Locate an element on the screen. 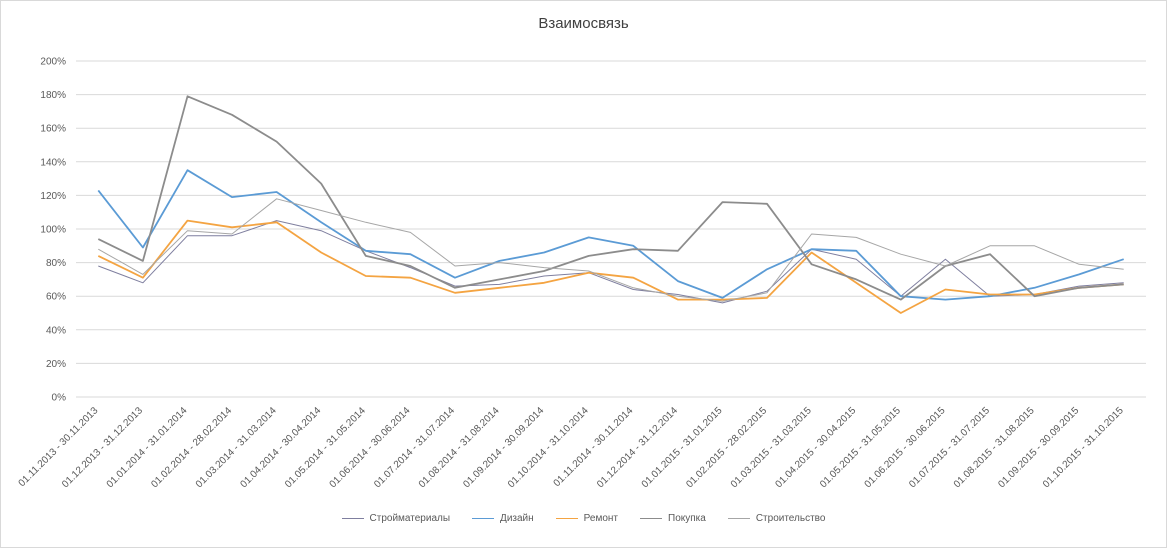 Image resolution: width=1167 pixels, height=548 pixels. y-tick-label: 200% is located at coordinates (53, 62).